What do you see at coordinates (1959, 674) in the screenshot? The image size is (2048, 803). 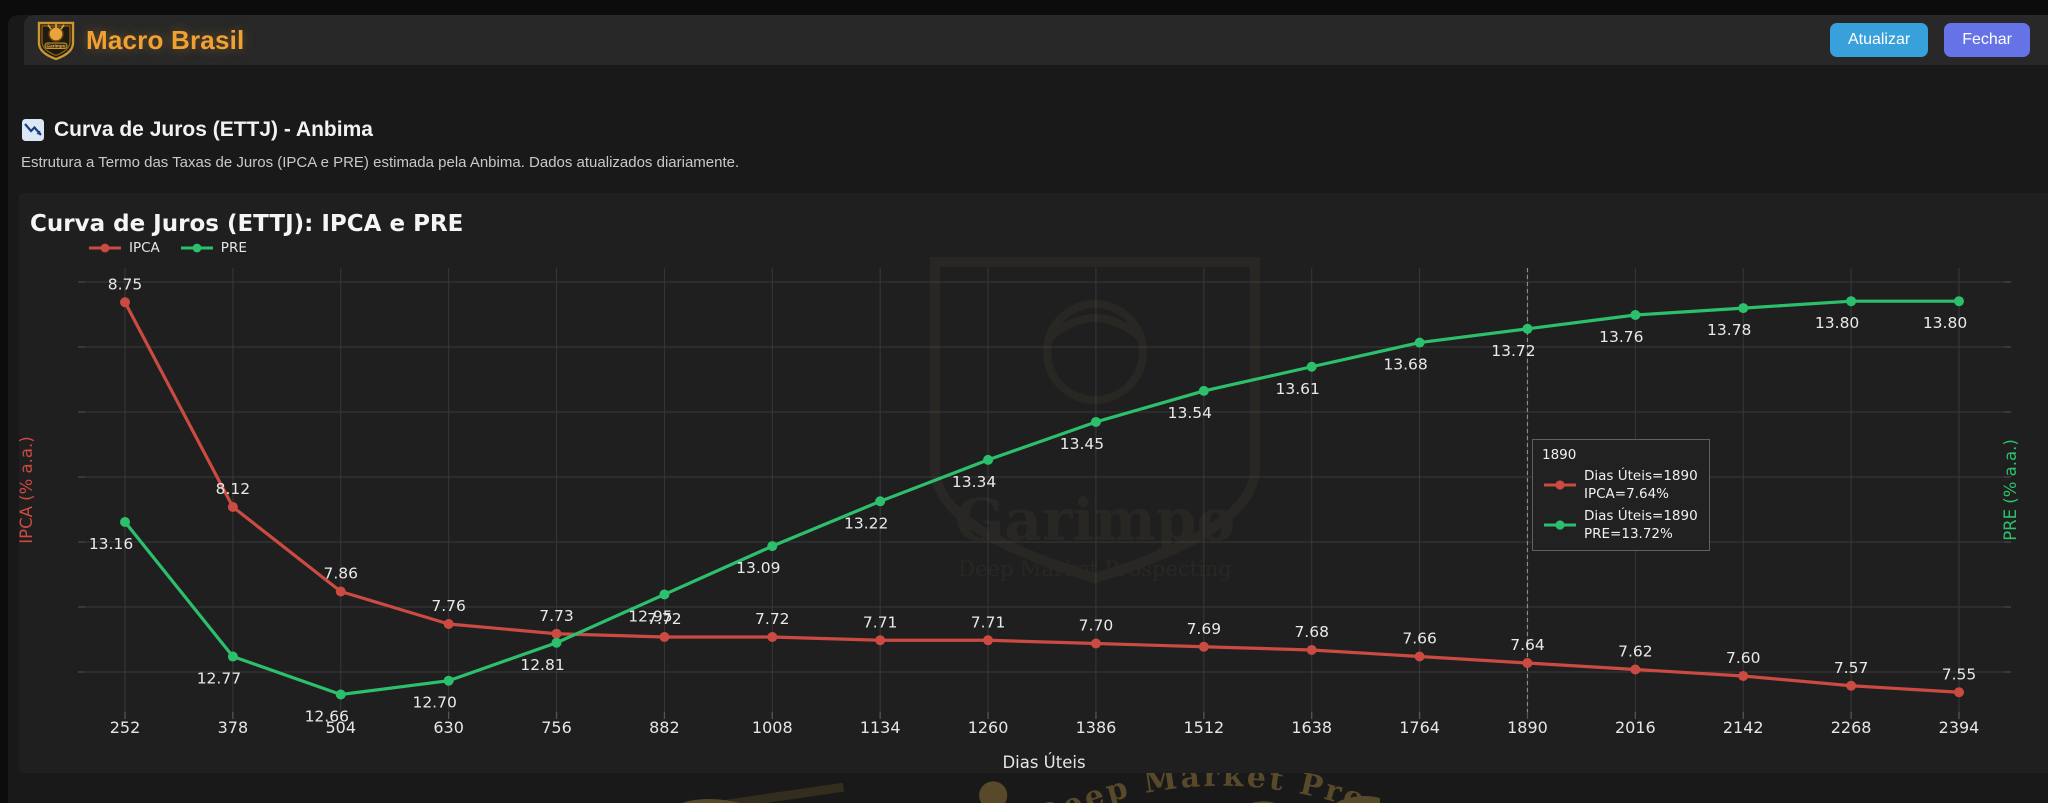 I see `ipca-data-label: 7.55` at bounding box center [1959, 674].